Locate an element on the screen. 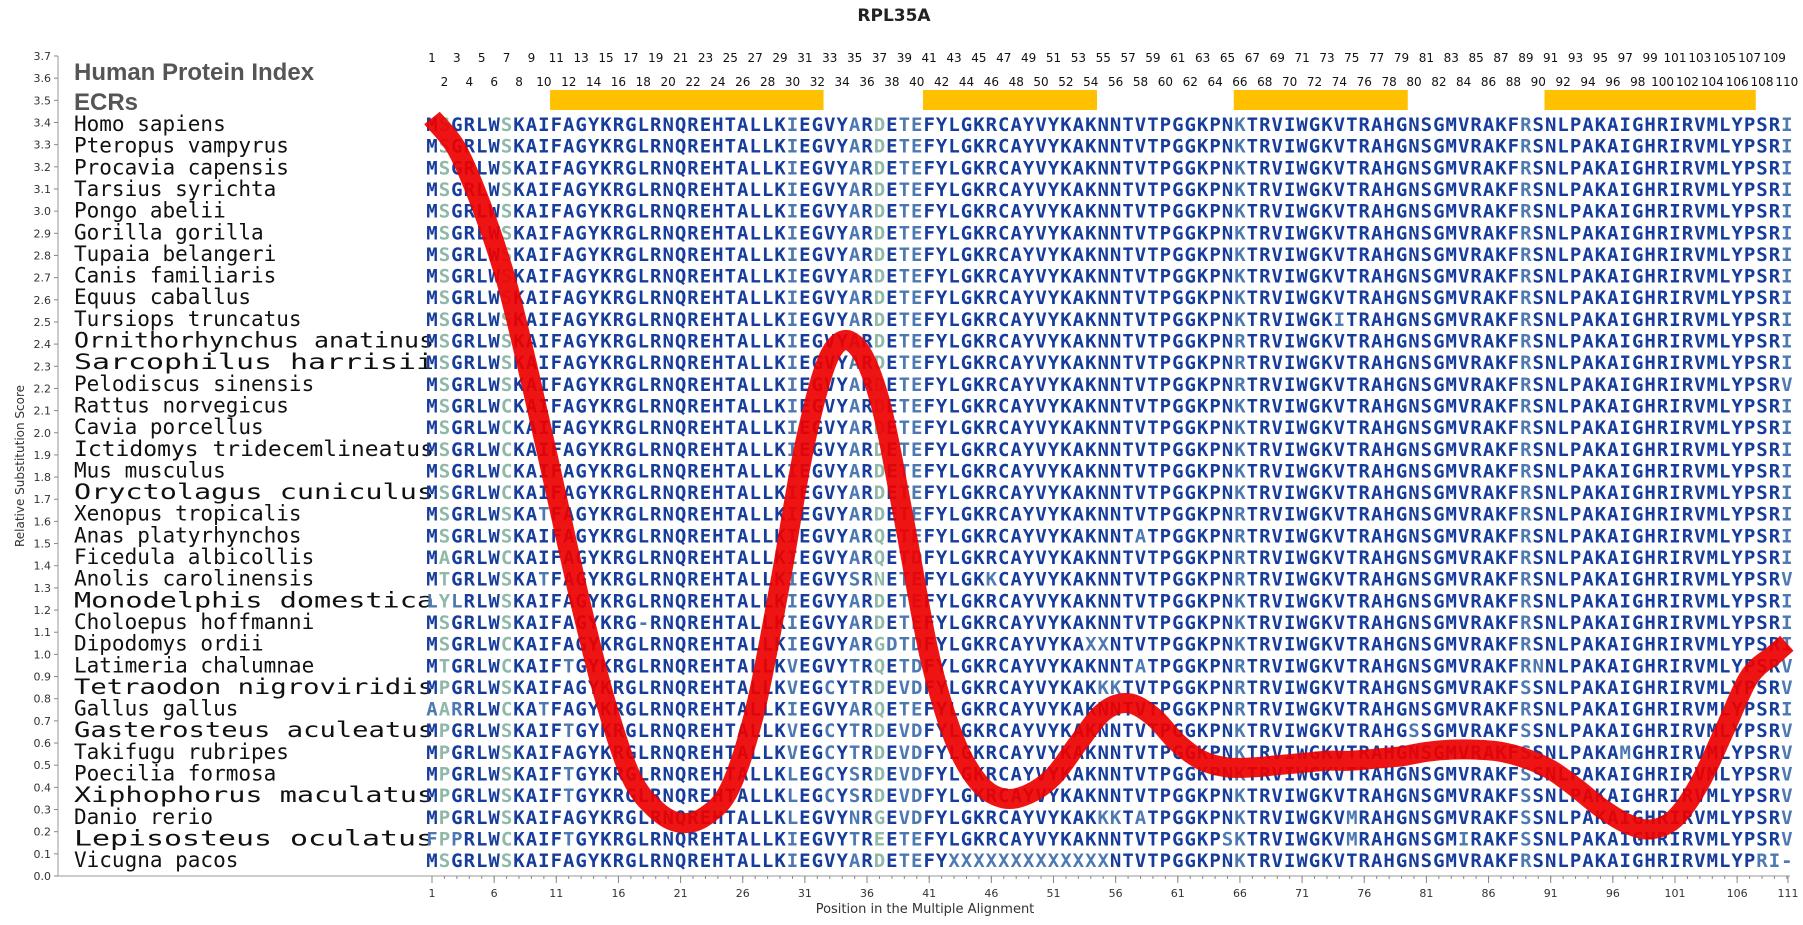 This screenshot has height=925, width=1803. species-name: Xenopus tropicalis is located at coordinates (188, 514).